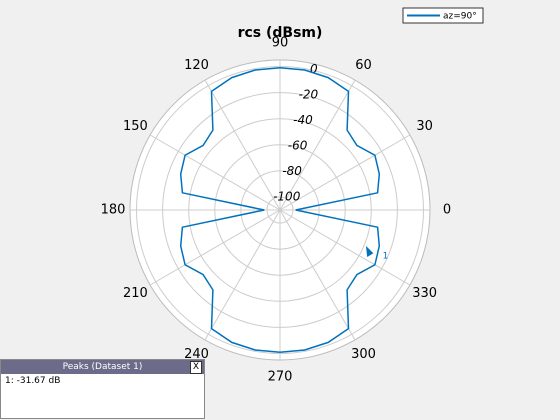  What do you see at coordinates (280, 377) in the screenshot?
I see `theta-tick-label: 270` at bounding box center [280, 377].